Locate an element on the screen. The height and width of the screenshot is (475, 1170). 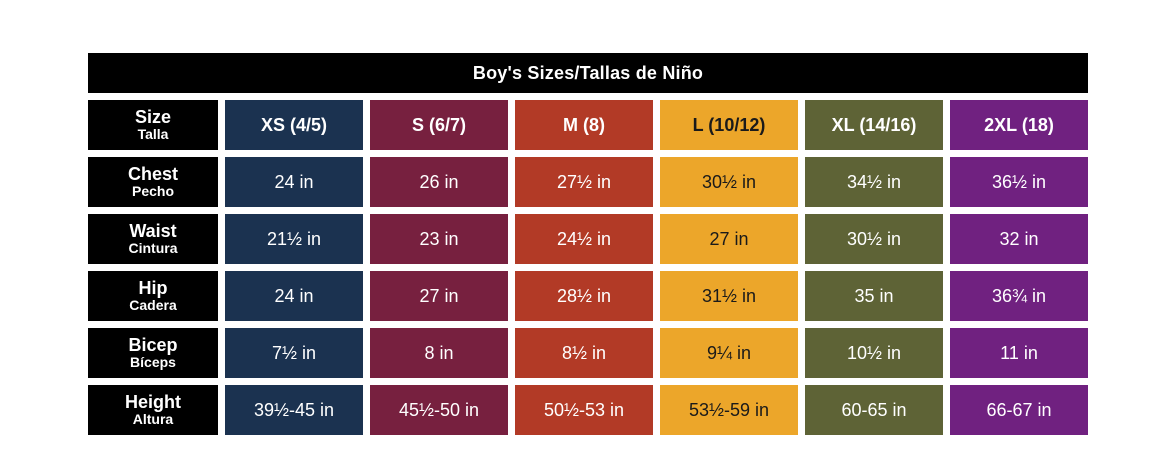
cell-bicep-s: 8 in is located at coordinates (439, 353).